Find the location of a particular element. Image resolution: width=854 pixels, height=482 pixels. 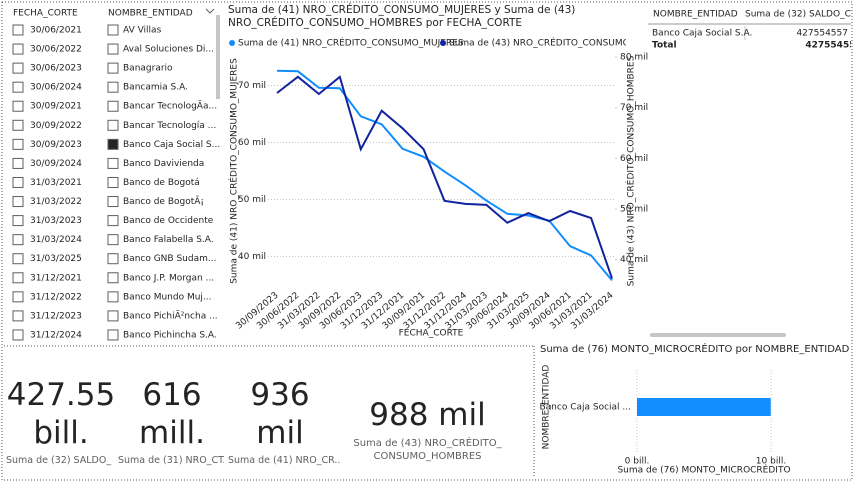

legend-label: Suma de (43) NRO_CRÉDITO_CONSUMO_HOMBRES is located at coordinates (564, 43).